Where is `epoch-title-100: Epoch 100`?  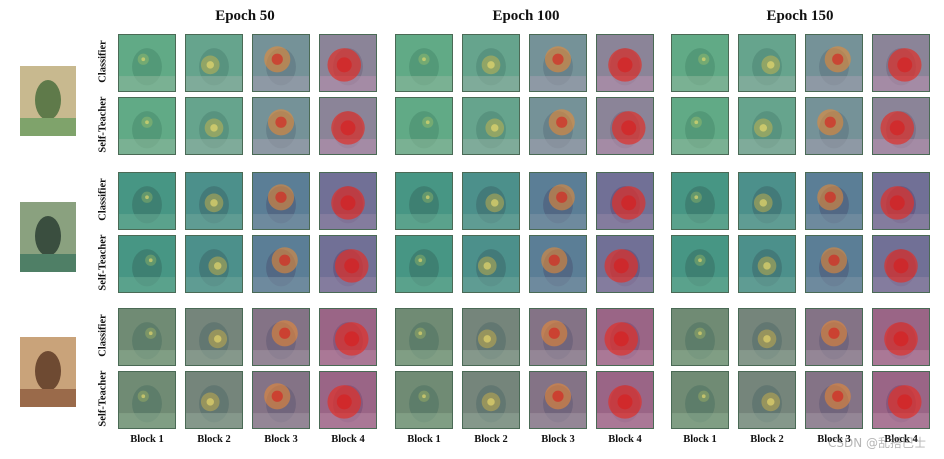
epoch-title-100: Epoch 100 is located at coordinates (526, 16).